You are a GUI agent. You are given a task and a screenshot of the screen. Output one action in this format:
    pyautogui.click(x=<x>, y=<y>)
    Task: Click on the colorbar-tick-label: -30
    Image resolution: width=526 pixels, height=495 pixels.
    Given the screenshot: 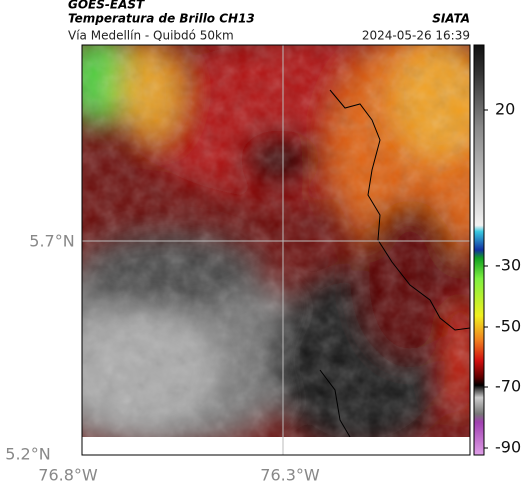 What is the action you would take?
    pyautogui.click(x=508, y=265)
    